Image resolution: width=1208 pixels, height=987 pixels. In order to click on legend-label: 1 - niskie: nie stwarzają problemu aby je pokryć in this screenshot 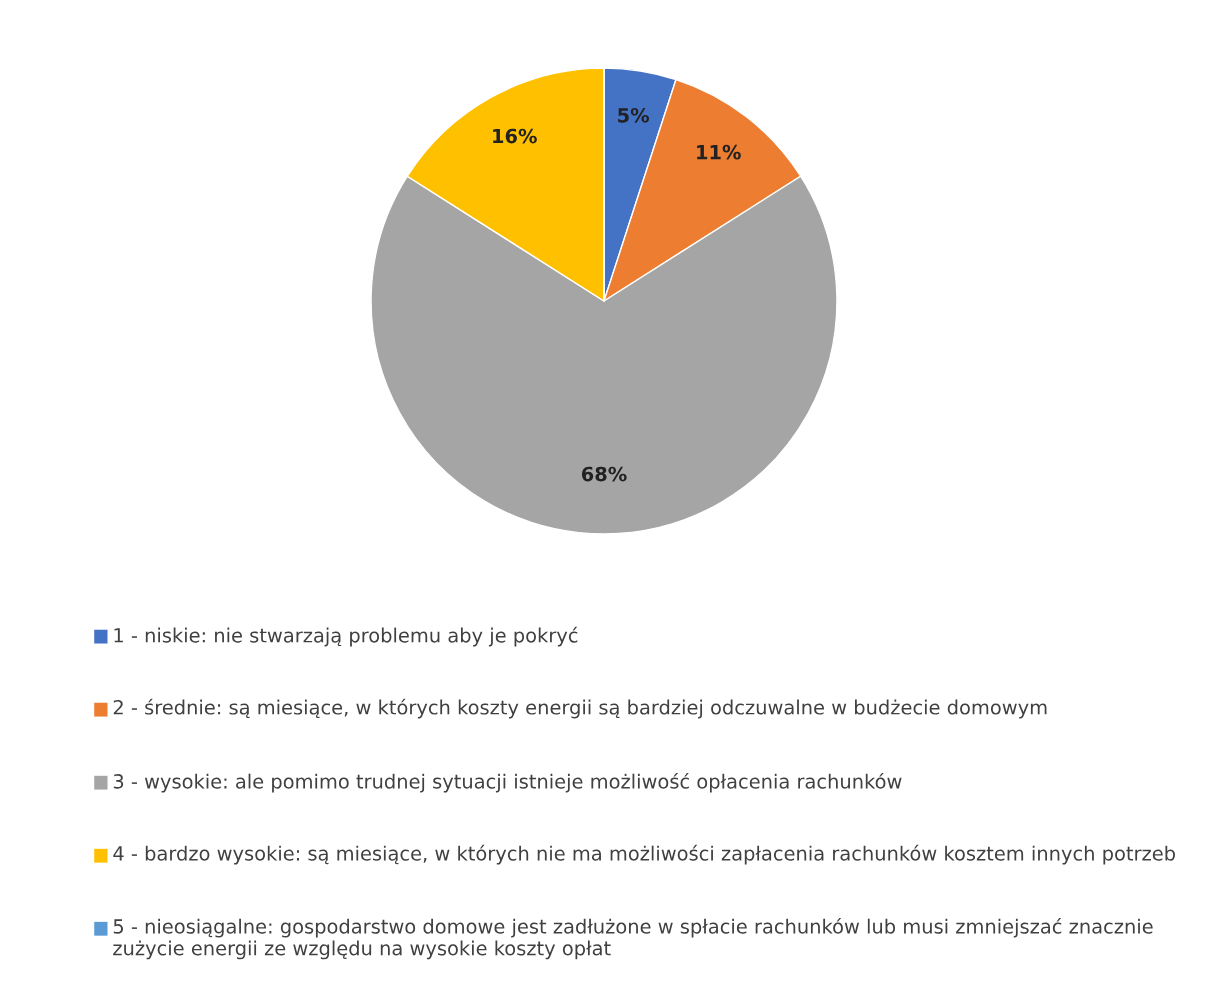, I will do `click(346, 636)`.